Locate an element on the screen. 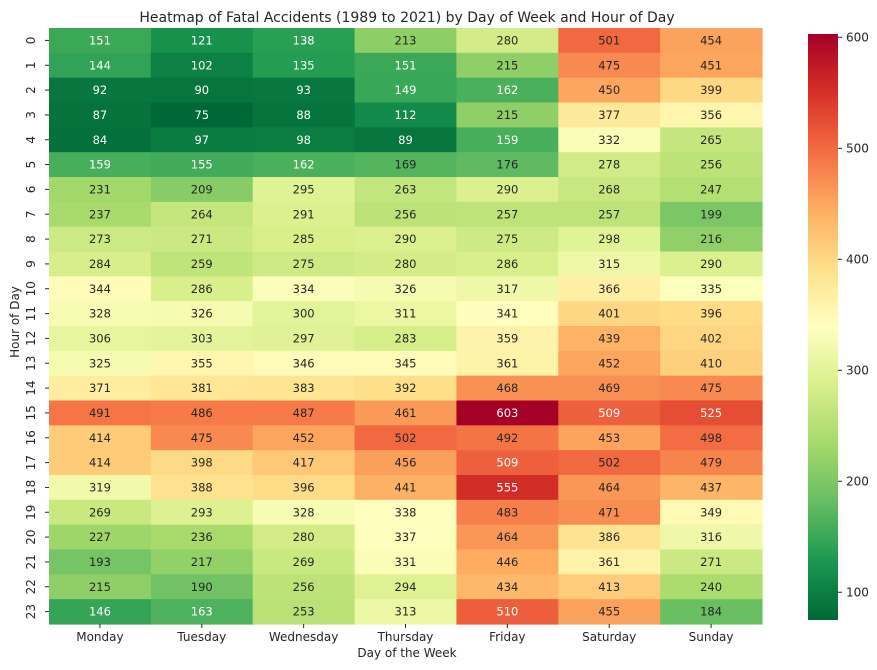 The width and height of the screenshot is (877, 670). cell-value-label: 159 is located at coordinates (507, 140).